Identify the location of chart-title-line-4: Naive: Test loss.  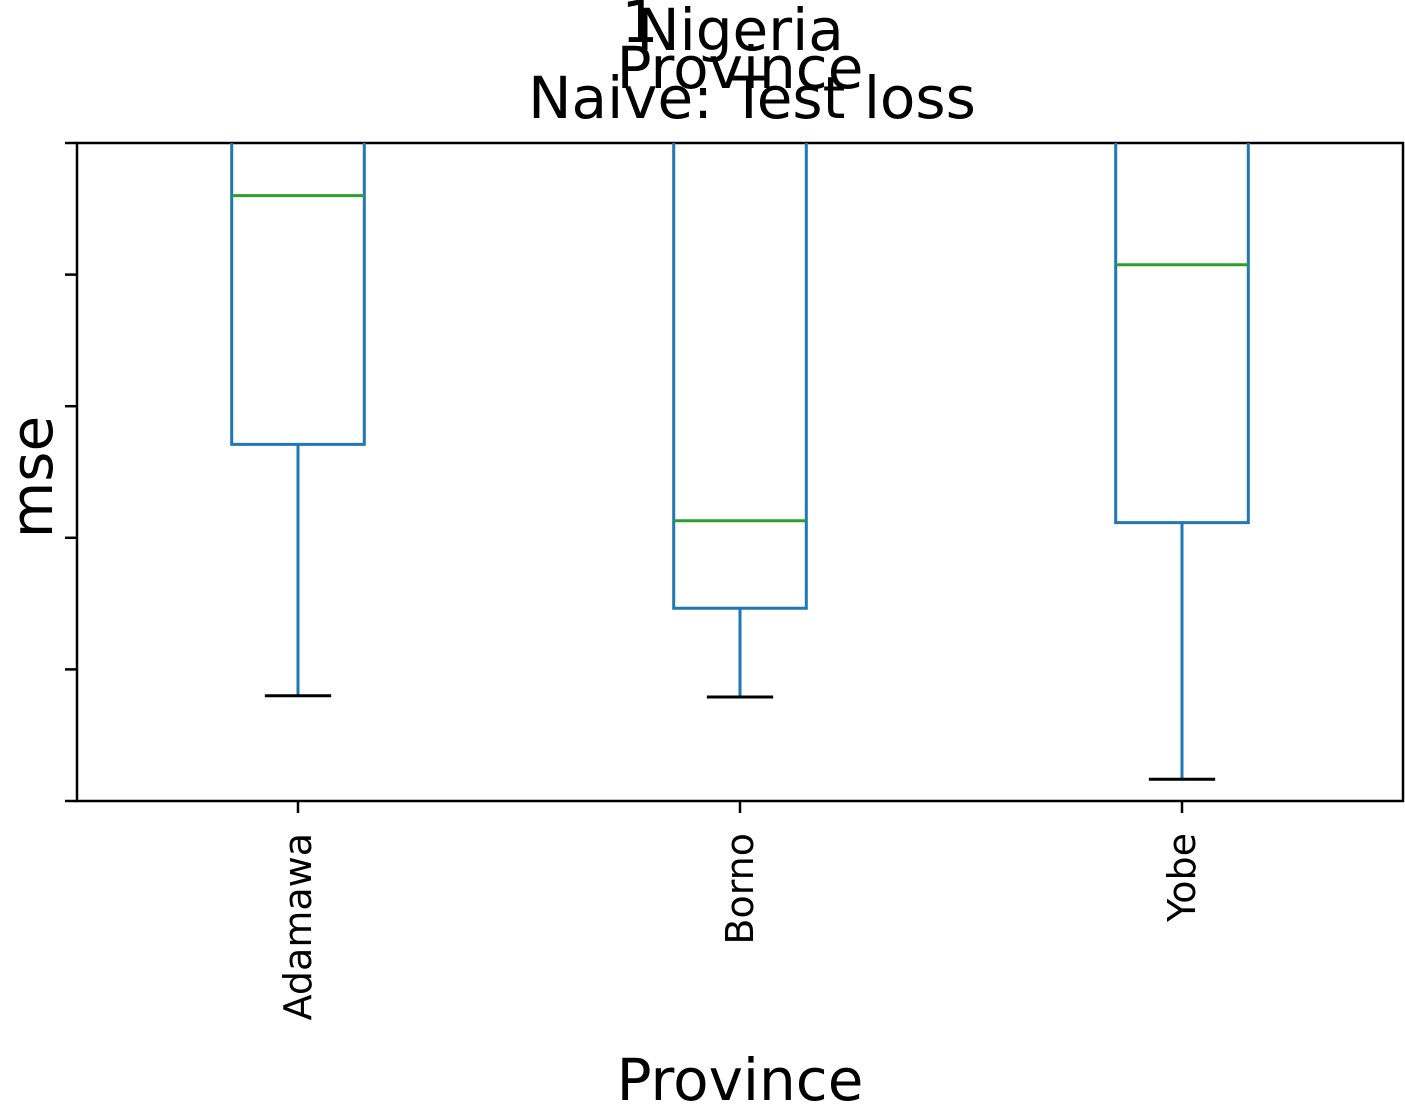
(752, 98).